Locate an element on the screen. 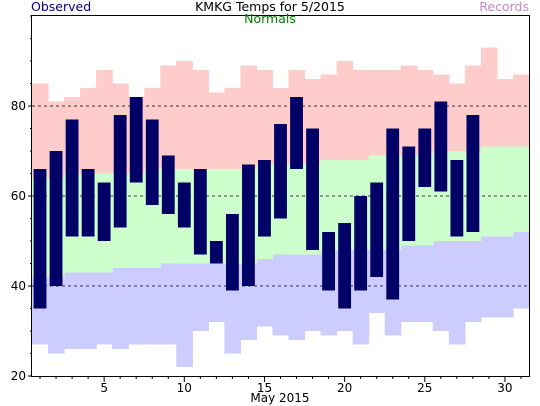 The image size is (540, 406). x-axis-label: May 2015 is located at coordinates (279, 398).